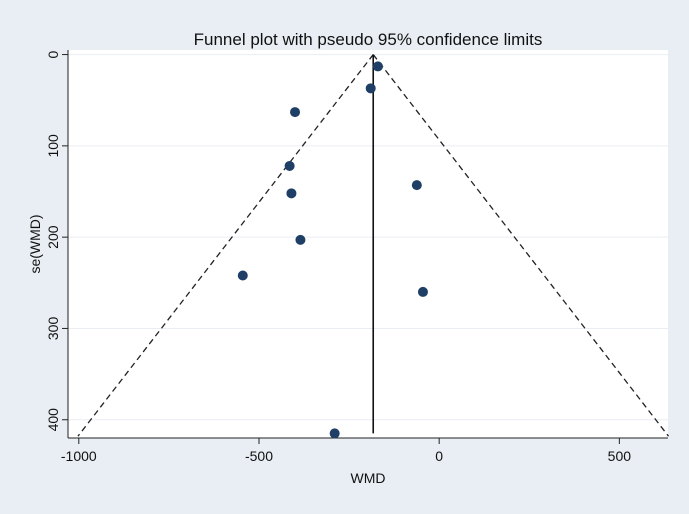  What do you see at coordinates (439, 456) in the screenshot?
I see `x-tick-label: 0` at bounding box center [439, 456].